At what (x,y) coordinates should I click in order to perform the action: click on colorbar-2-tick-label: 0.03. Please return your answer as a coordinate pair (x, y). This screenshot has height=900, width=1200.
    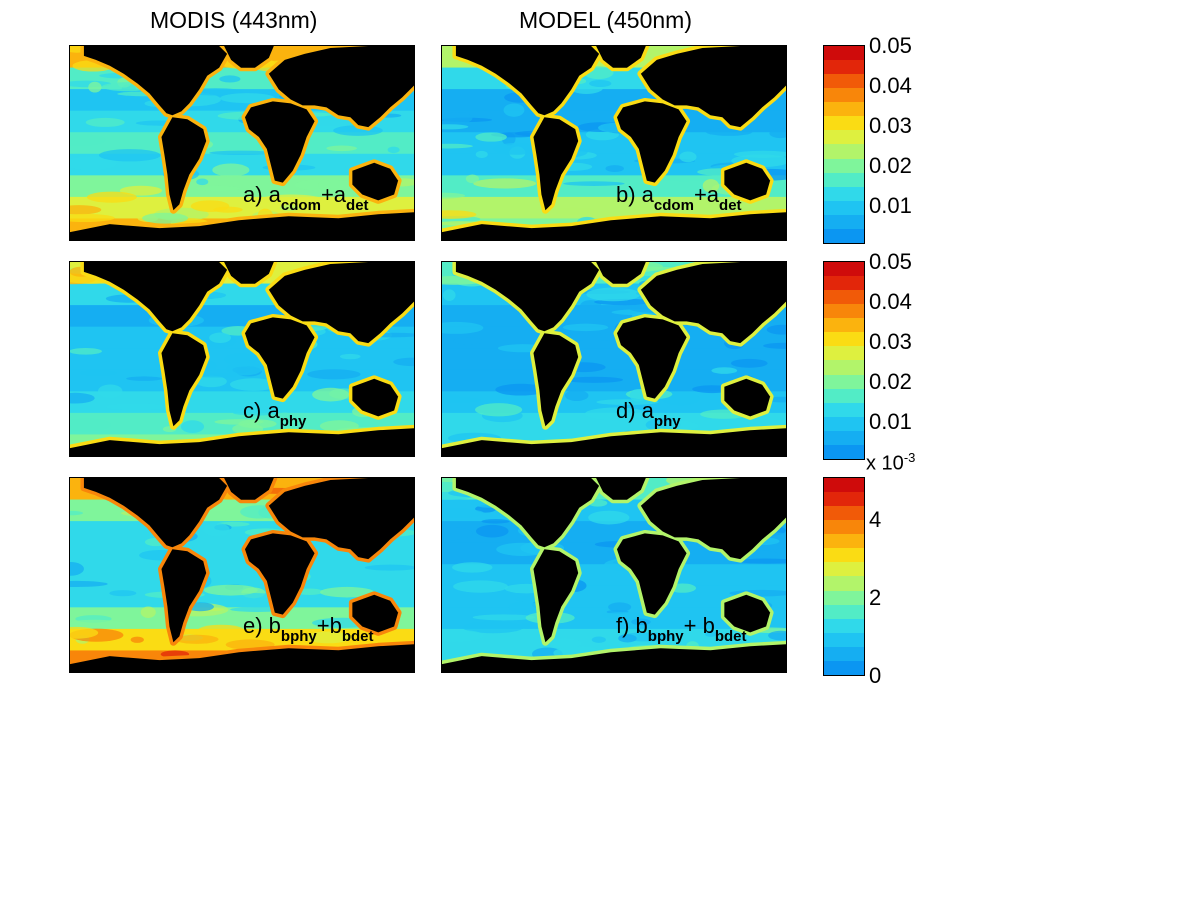
    Looking at the image, I should click on (890, 341).